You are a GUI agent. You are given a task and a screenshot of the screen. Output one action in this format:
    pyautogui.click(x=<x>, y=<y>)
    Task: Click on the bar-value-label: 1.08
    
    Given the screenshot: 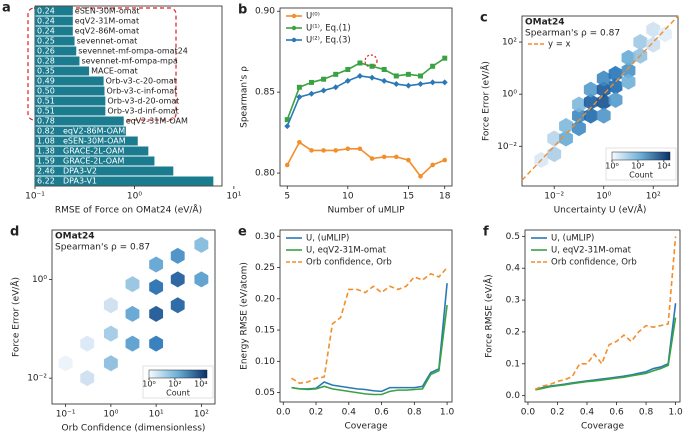 What is the action you would take?
    pyautogui.click(x=46, y=141)
    